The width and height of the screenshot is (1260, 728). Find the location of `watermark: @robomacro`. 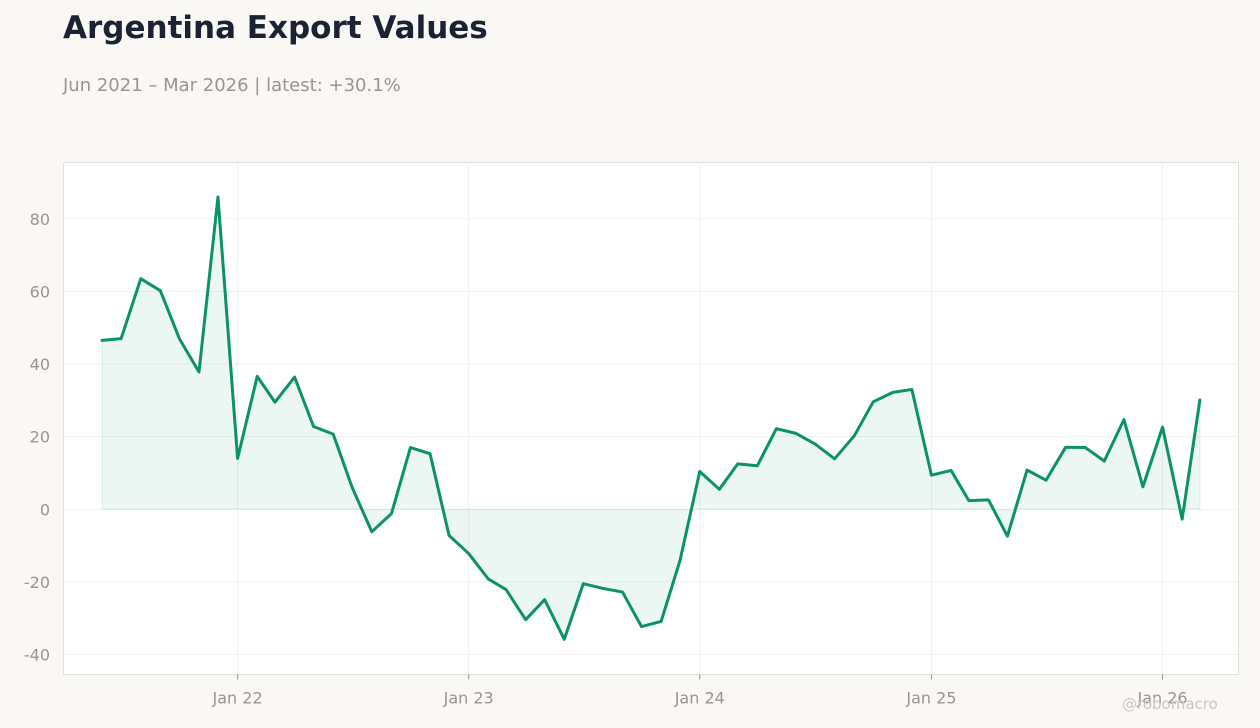

watermark: @robomacro is located at coordinates (1170, 704).